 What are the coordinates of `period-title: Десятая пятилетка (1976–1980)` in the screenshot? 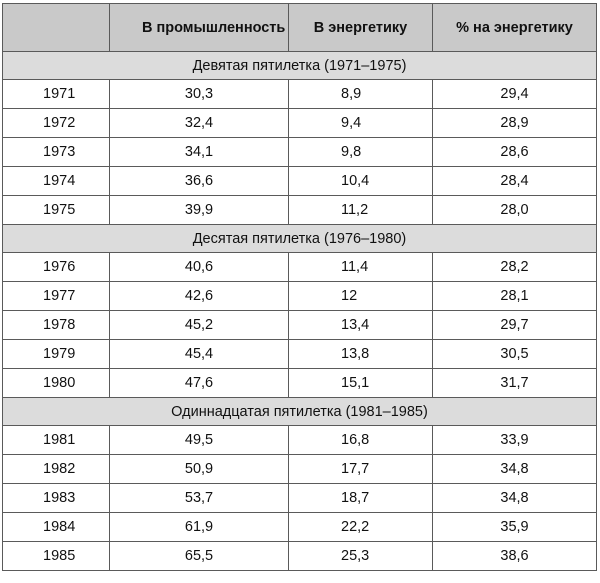 It's located at (299, 238).